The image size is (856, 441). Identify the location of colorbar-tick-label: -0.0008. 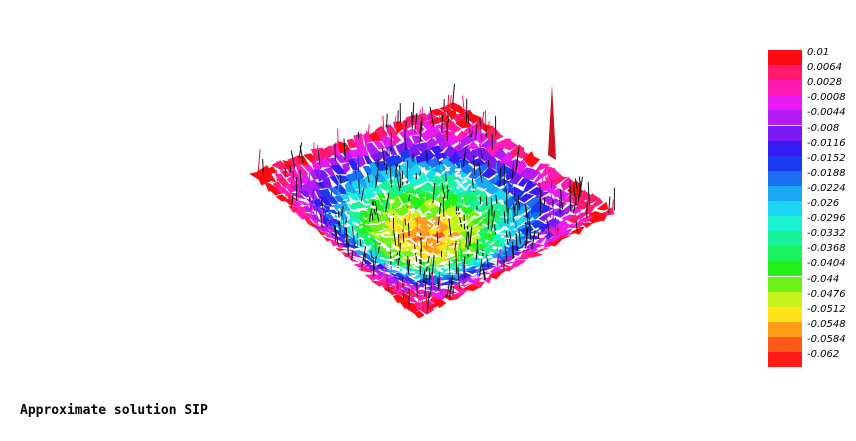
(826, 98).